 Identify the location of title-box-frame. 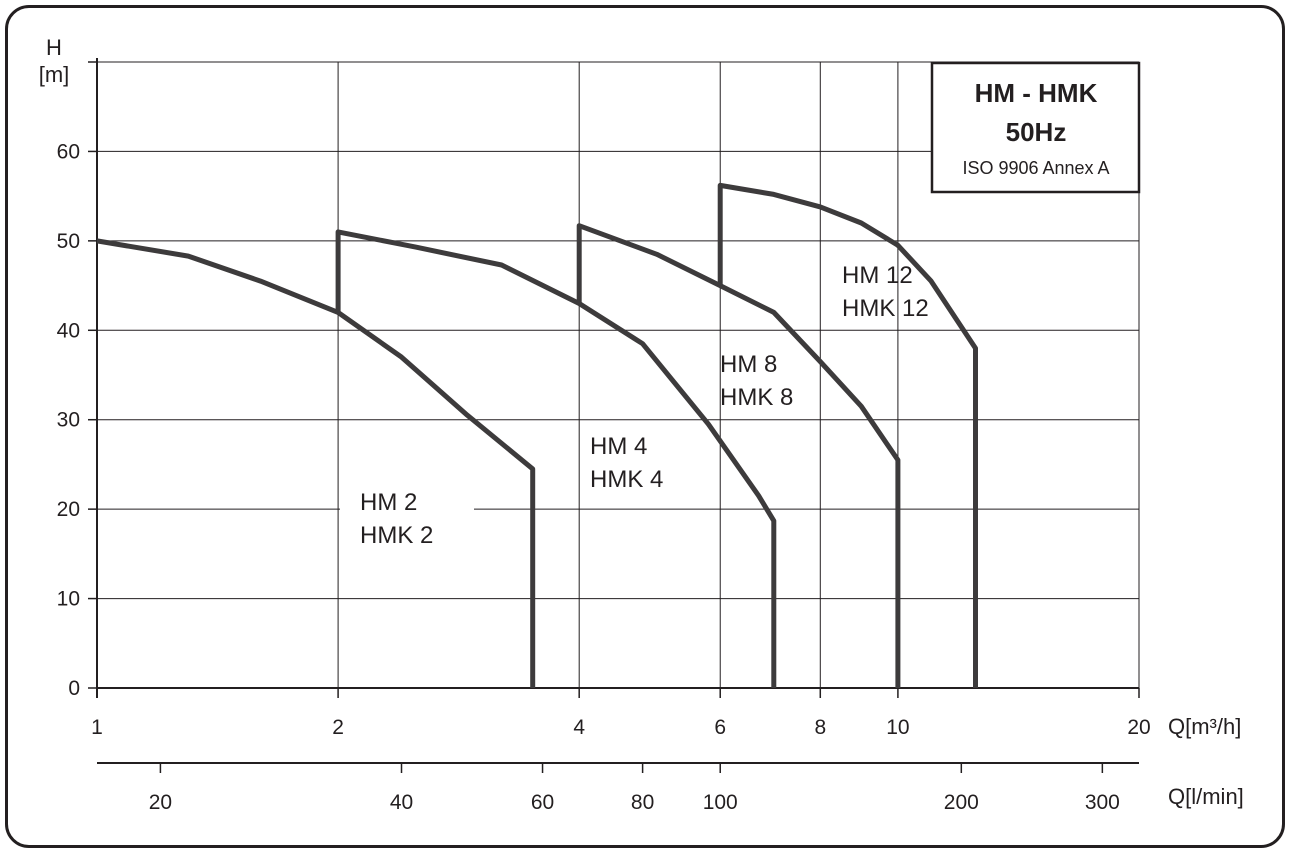
(1035, 127).